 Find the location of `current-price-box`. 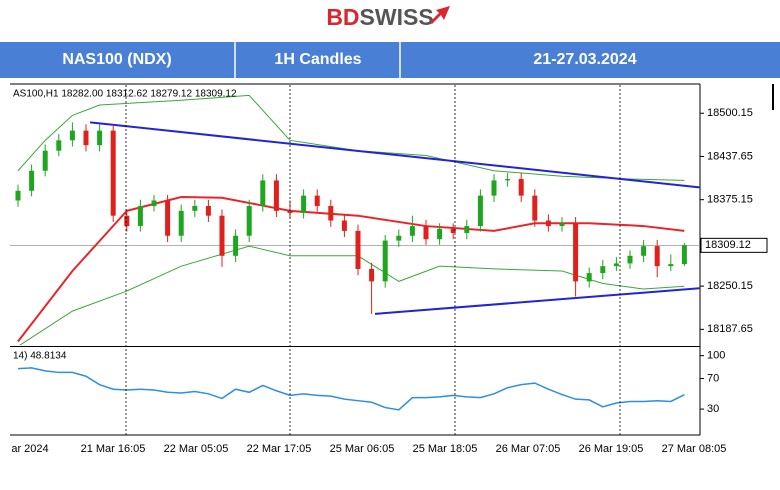

current-price-box is located at coordinates (734, 245).